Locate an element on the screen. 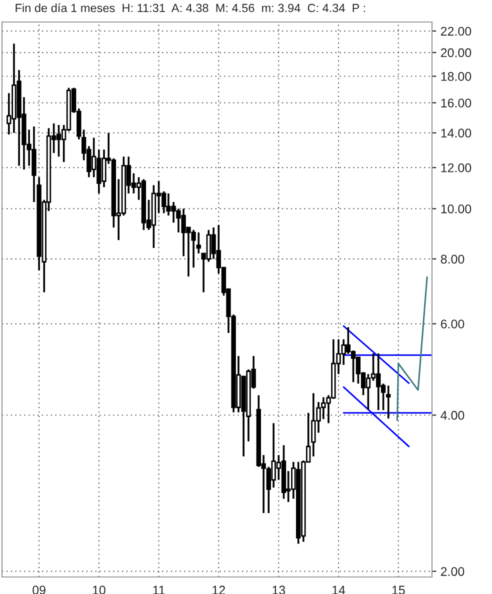 The width and height of the screenshot is (492, 594). x-tick-label: 12 is located at coordinates (218, 590).